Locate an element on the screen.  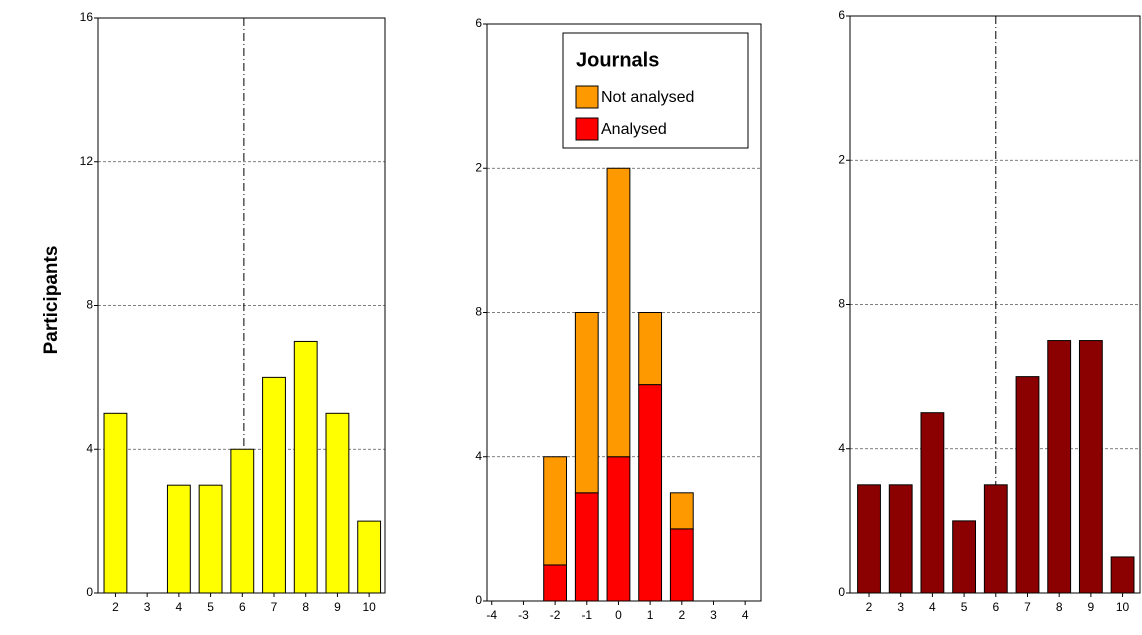
legend-label: Analysed is located at coordinates (634, 129).